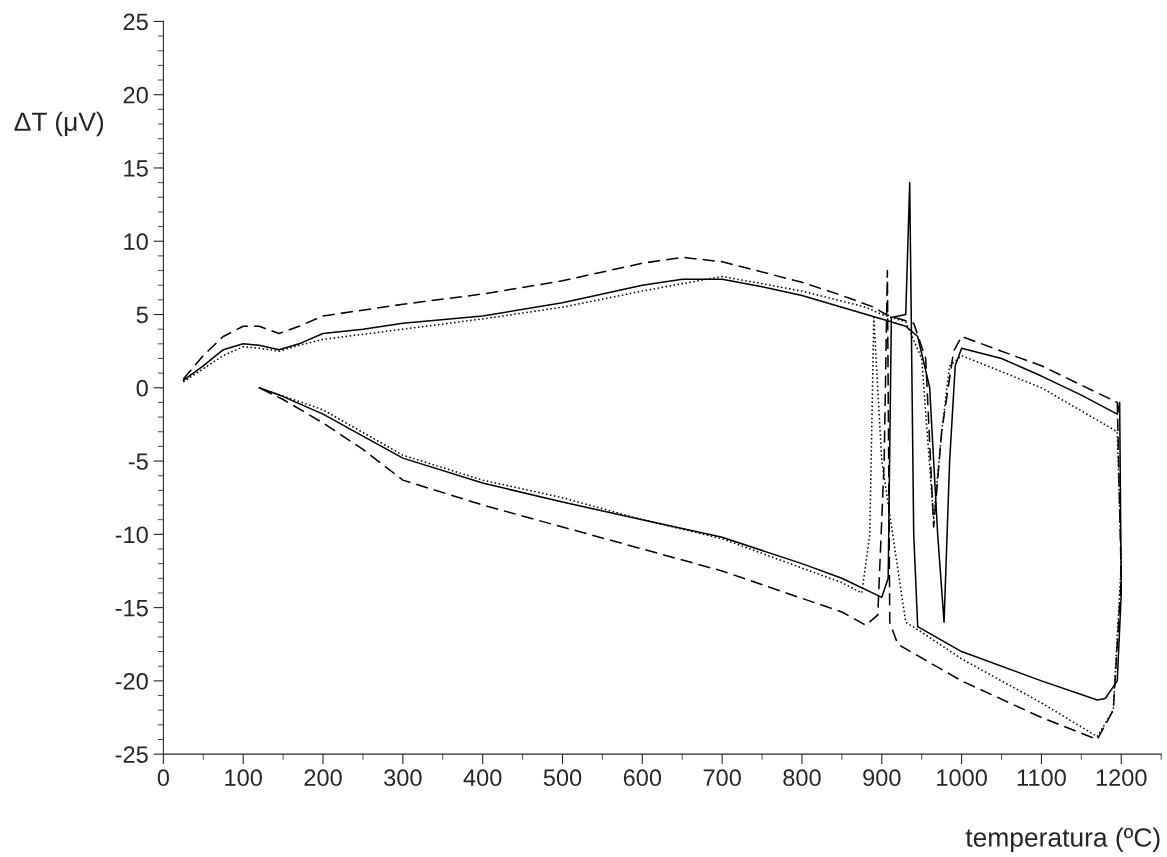 The height and width of the screenshot is (857, 1167). I want to click on y-tick-label: 0, so click(142, 388).